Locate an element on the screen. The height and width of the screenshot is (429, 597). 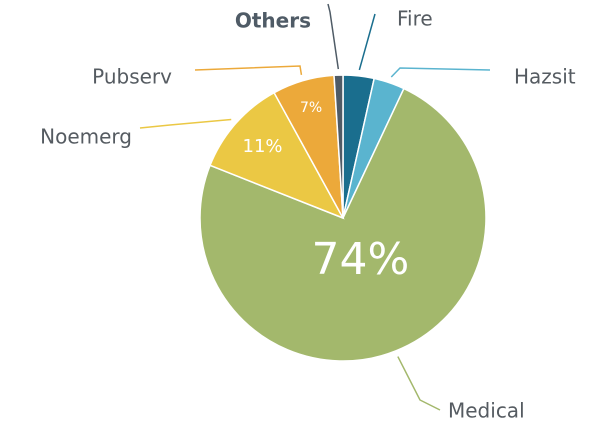
category-label: Noemerg is located at coordinates (86, 137).